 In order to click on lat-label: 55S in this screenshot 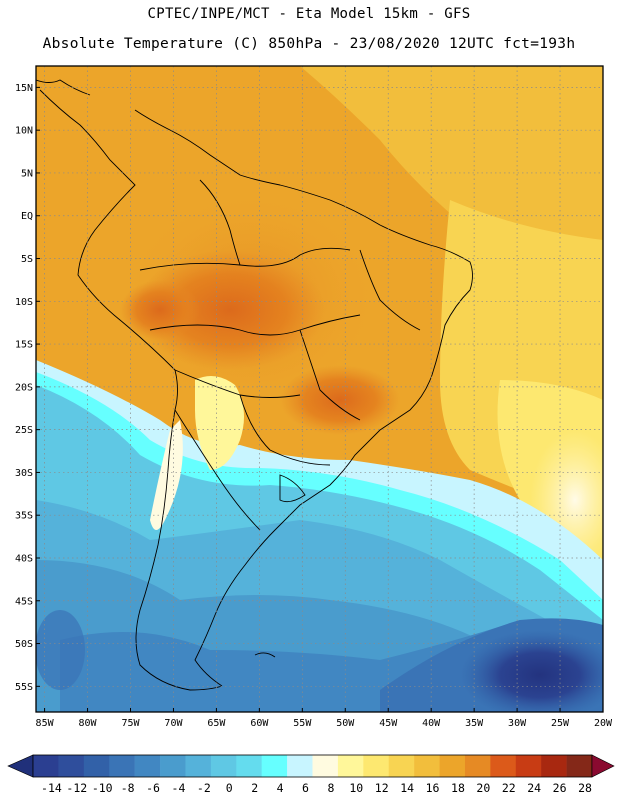, I will do `click(24, 687)`.